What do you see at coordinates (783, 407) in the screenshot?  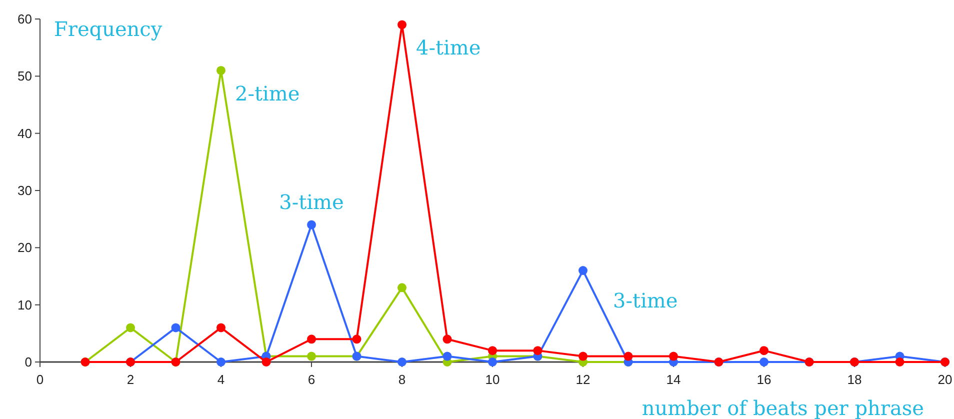 I see `x-axis-title: number of beats per phrase` at bounding box center [783, 407].